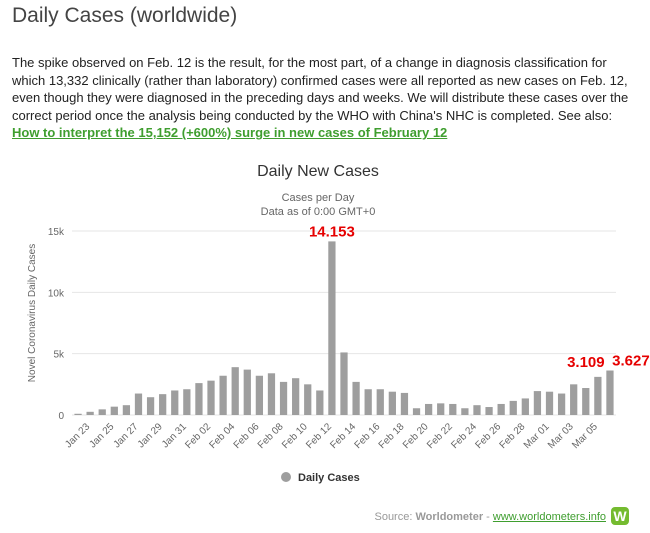  Describe the element at coordinates (319, 436) in the screenshot. I see `x-tick-label: Feb 12` at that location.